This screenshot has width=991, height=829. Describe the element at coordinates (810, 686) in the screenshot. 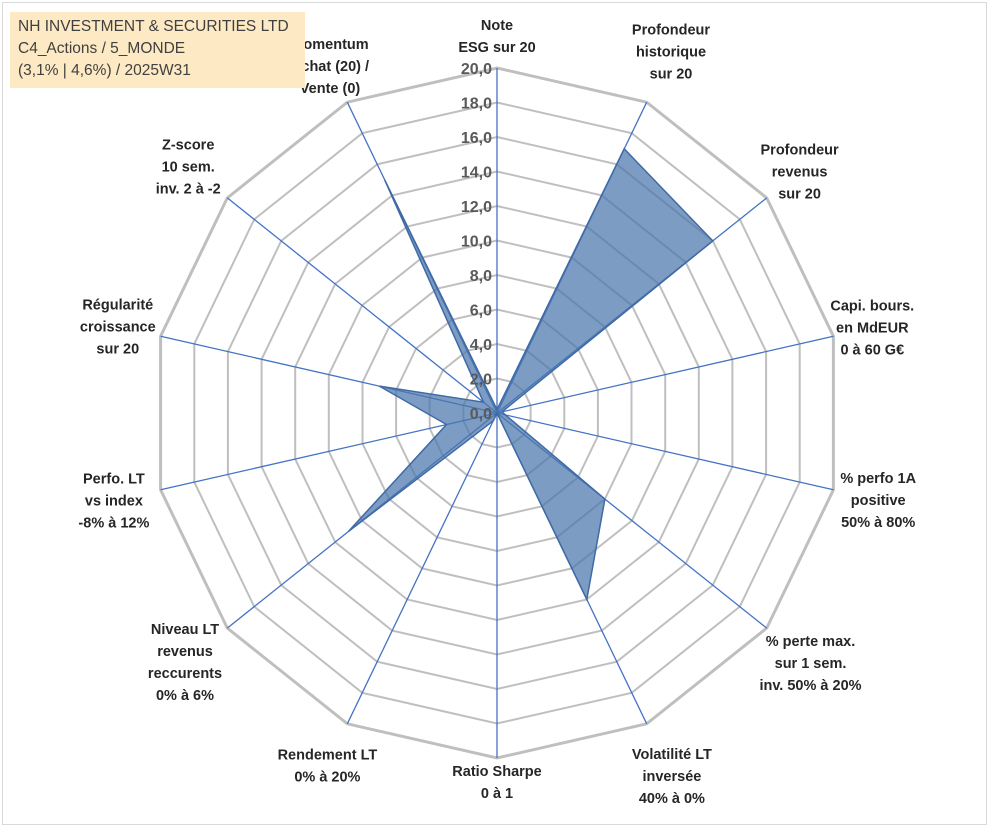

I see `axis-label-line: inv. 50% à 20%` at that location.